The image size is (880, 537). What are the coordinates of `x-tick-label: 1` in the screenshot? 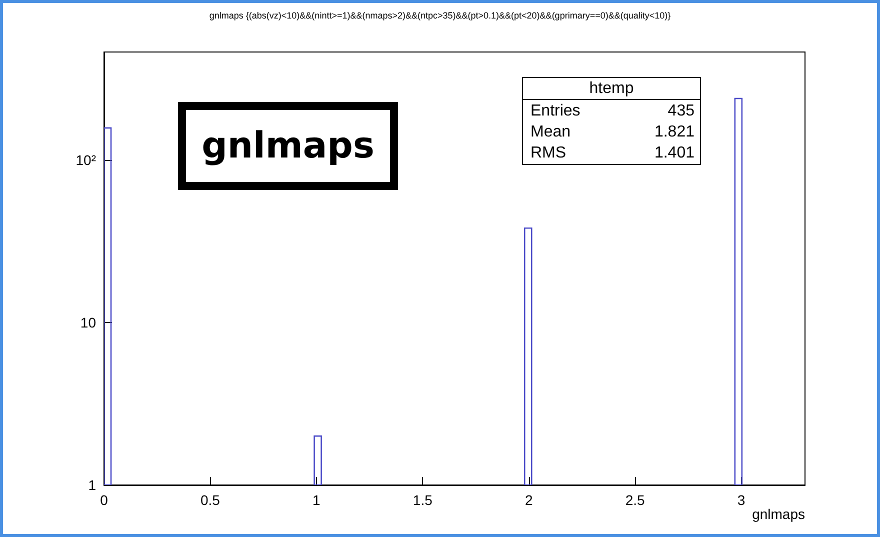 It's located at (316, 500).